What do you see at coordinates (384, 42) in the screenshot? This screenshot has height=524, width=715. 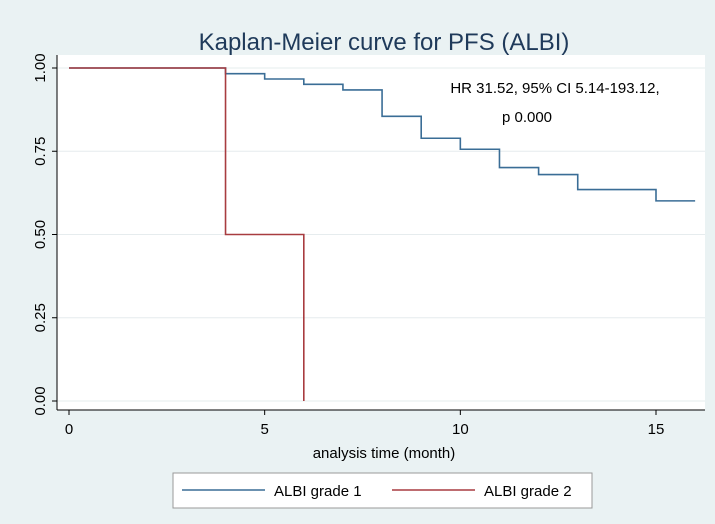 I see `chart-title: Kaplan-Meier curve for PFS (ALBI)` at bounding box center [384, 42].